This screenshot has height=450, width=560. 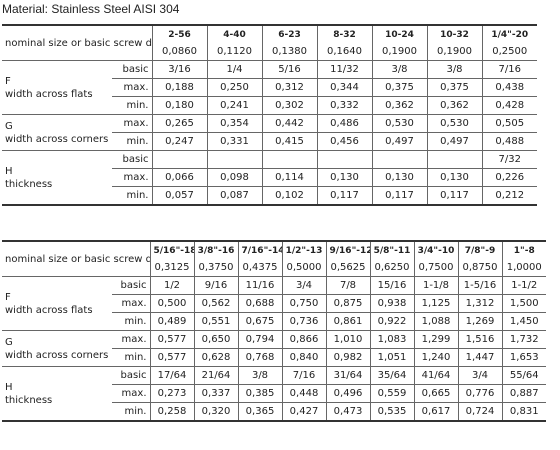 What do you see at coordinates (234, 195) in the screenshot?
I see `cell: 0,087` at bounding box center [234, 195].